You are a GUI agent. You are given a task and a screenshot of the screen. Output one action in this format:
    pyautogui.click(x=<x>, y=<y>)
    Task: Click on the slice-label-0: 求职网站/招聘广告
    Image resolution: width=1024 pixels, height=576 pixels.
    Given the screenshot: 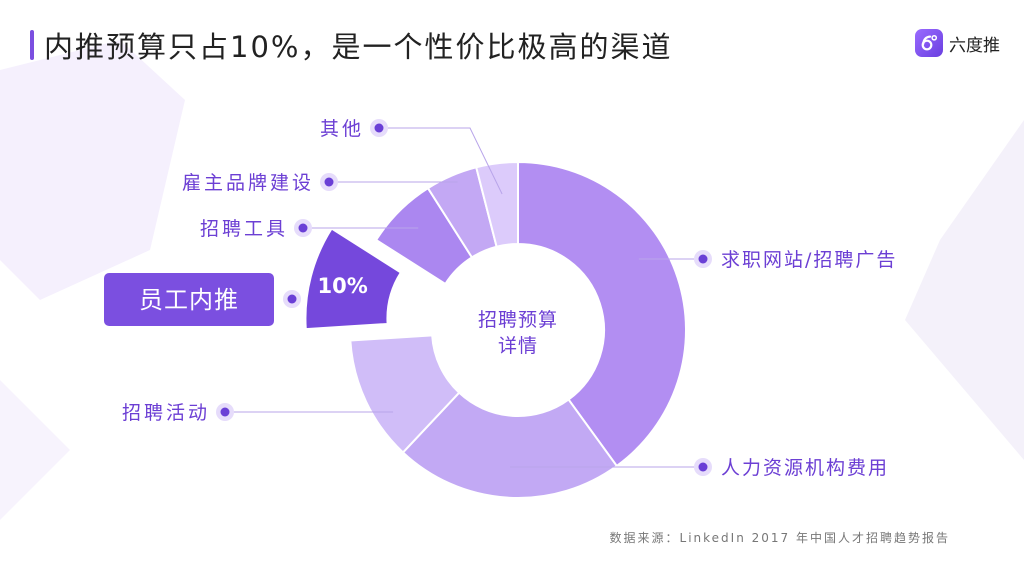 What is the action you would take?
    pyautogui.click(x=809, y=260)
    